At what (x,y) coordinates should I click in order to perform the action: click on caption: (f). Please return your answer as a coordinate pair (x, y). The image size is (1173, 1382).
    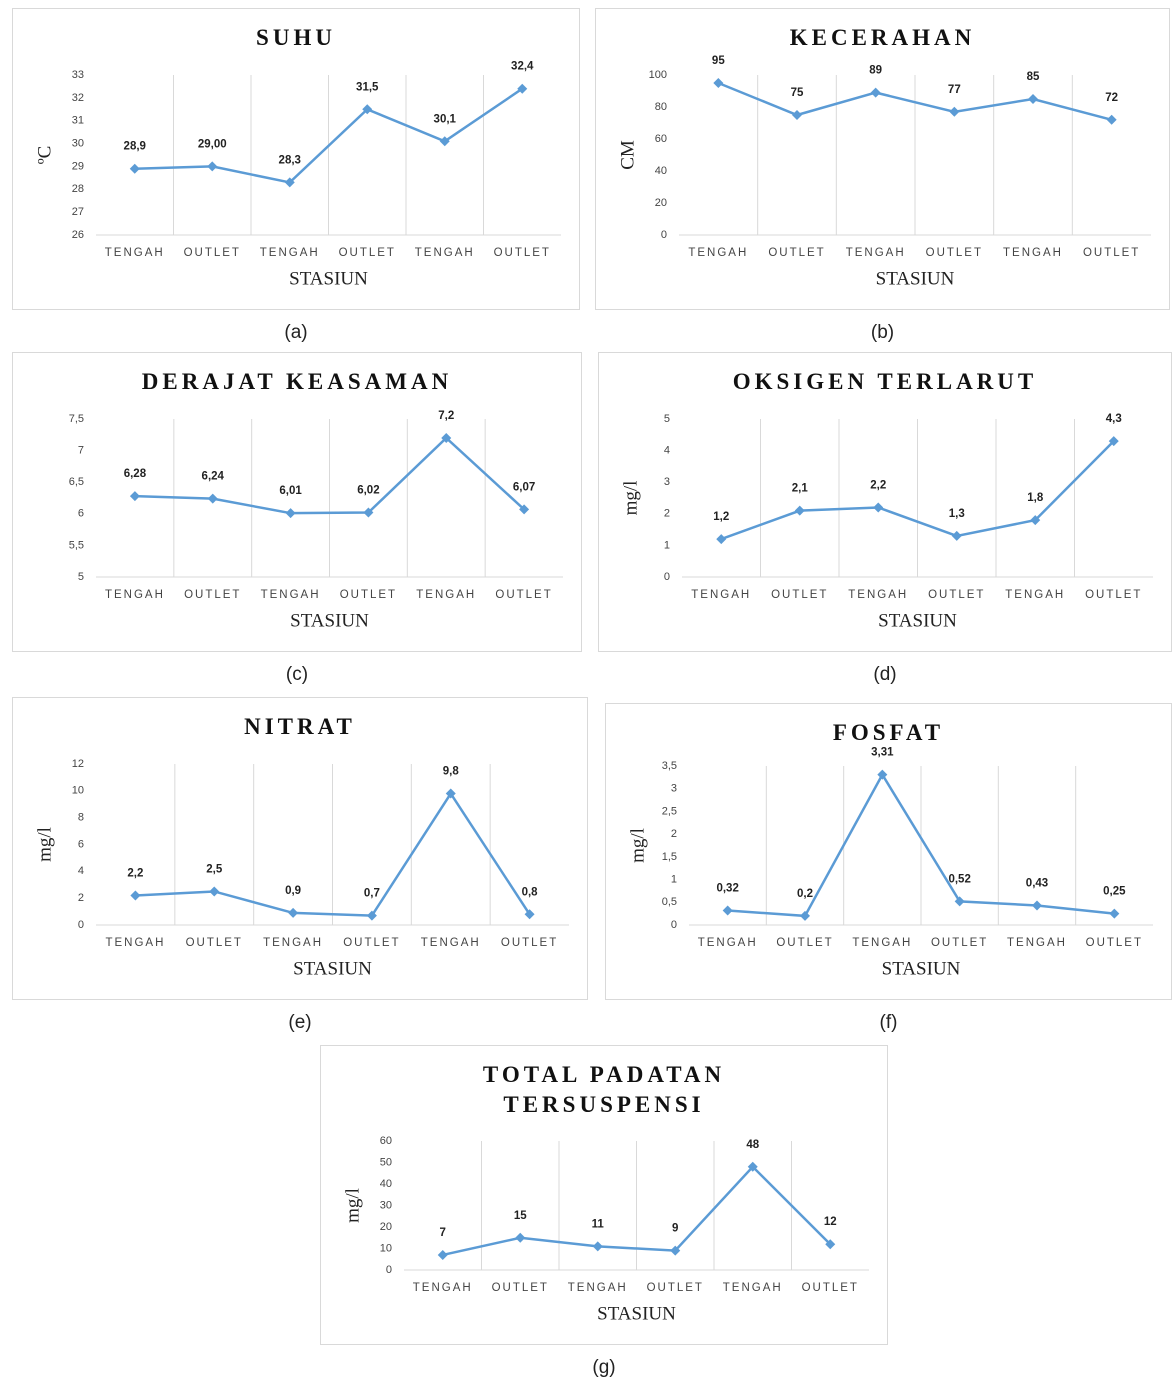
    Looking at the image, I should click on (888, 1022).